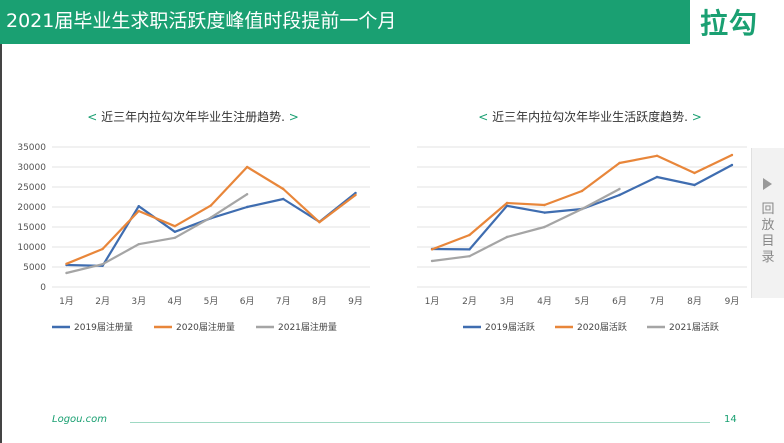 Image resolution: width=784 pixels, height=443 pixels. I want to click on legend-label: 2020届活跃, so click(602, 327).